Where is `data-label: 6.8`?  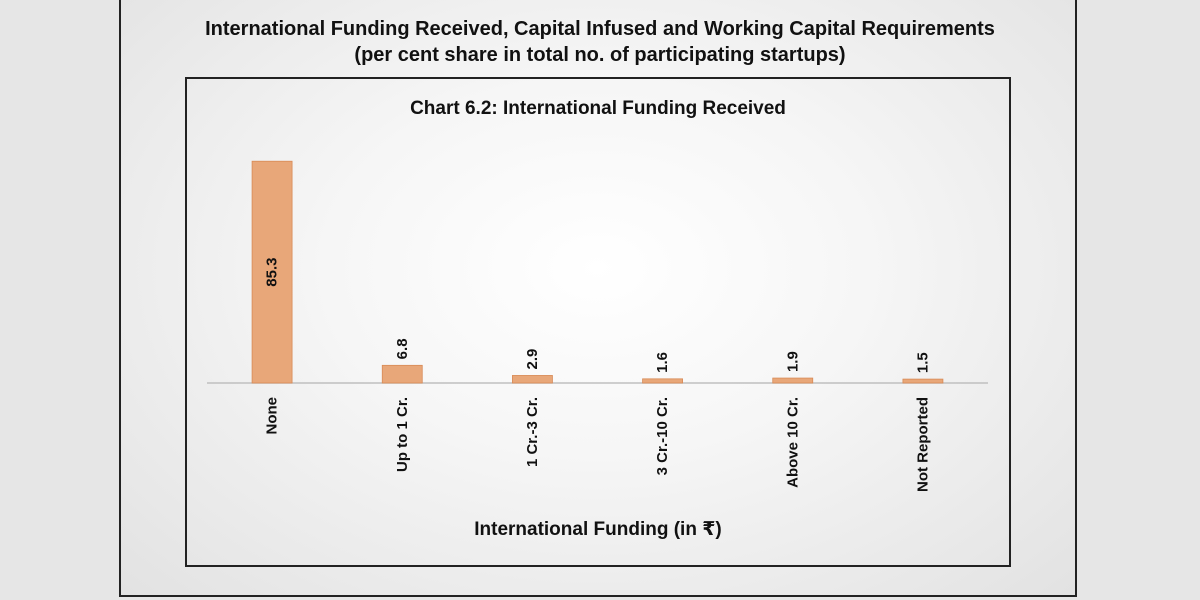 data-label: 6.8 is located at coordinates (402, 348).